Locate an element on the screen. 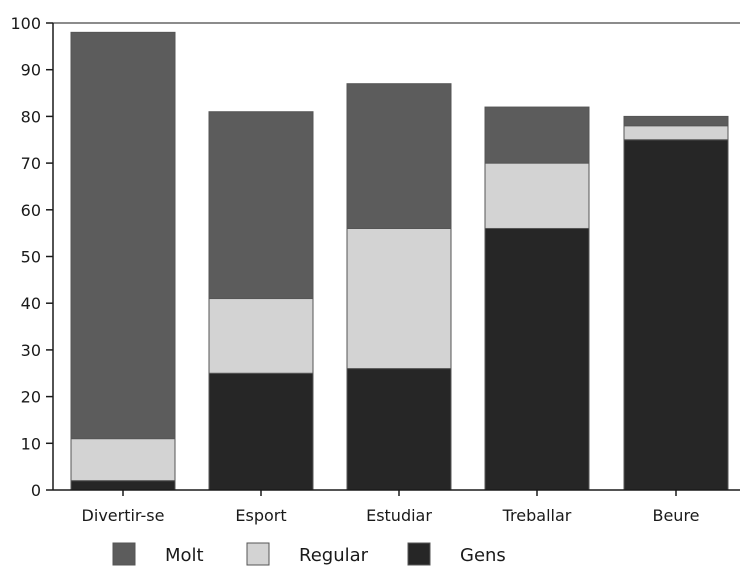 The width and height of the screenshot is (742, 567). bar-stack-treballar is located at coordinates (537, 298).